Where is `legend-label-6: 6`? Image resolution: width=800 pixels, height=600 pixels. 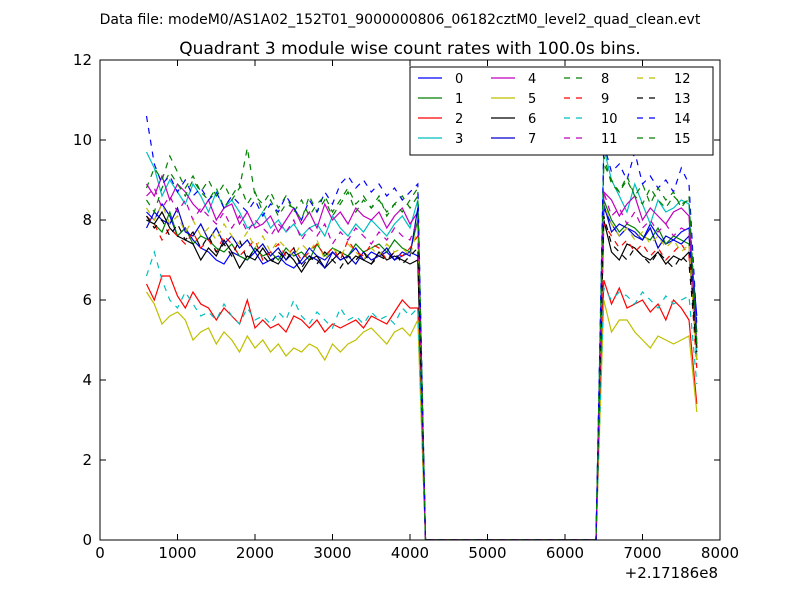
legend-label-6: 6 is located at coordinates (532, 119).